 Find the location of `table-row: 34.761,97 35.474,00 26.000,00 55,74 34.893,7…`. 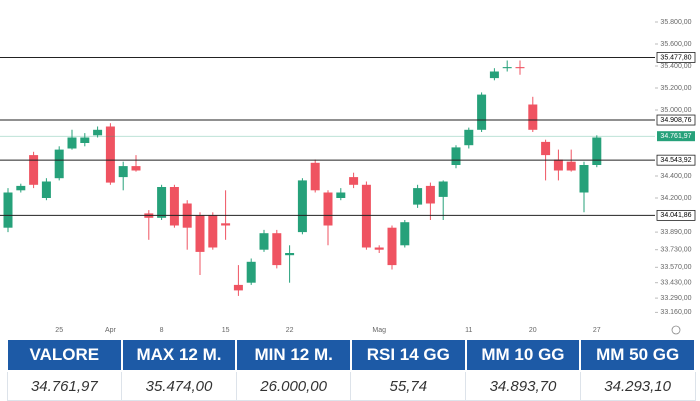

table-row: 34.761,97 35.474,00 26.000,00 55,74 34.893,7… is located at coordinates (351, 385).